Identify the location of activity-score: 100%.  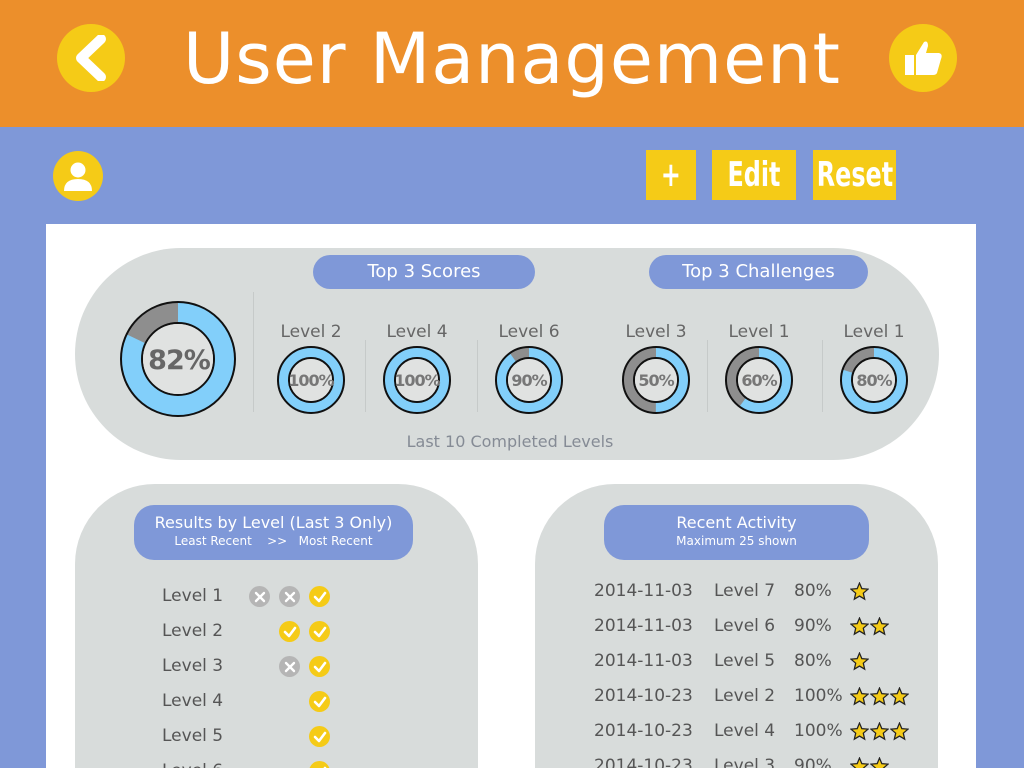
(818, 696).